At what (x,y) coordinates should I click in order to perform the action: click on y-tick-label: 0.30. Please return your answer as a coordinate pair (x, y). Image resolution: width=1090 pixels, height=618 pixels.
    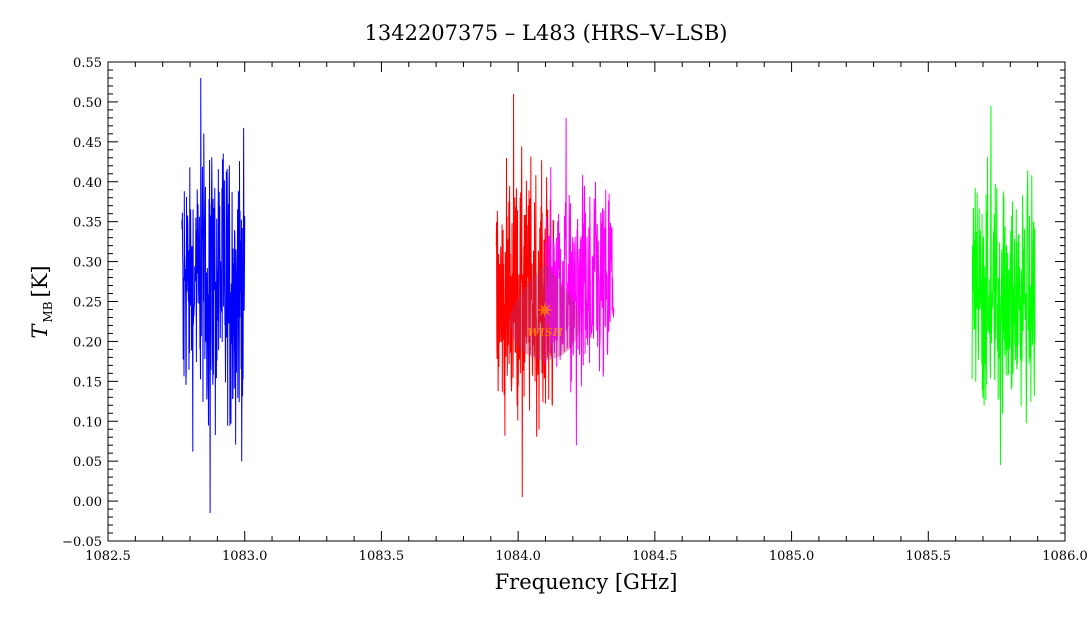
    Looking at the image, I should click on (87, 263).